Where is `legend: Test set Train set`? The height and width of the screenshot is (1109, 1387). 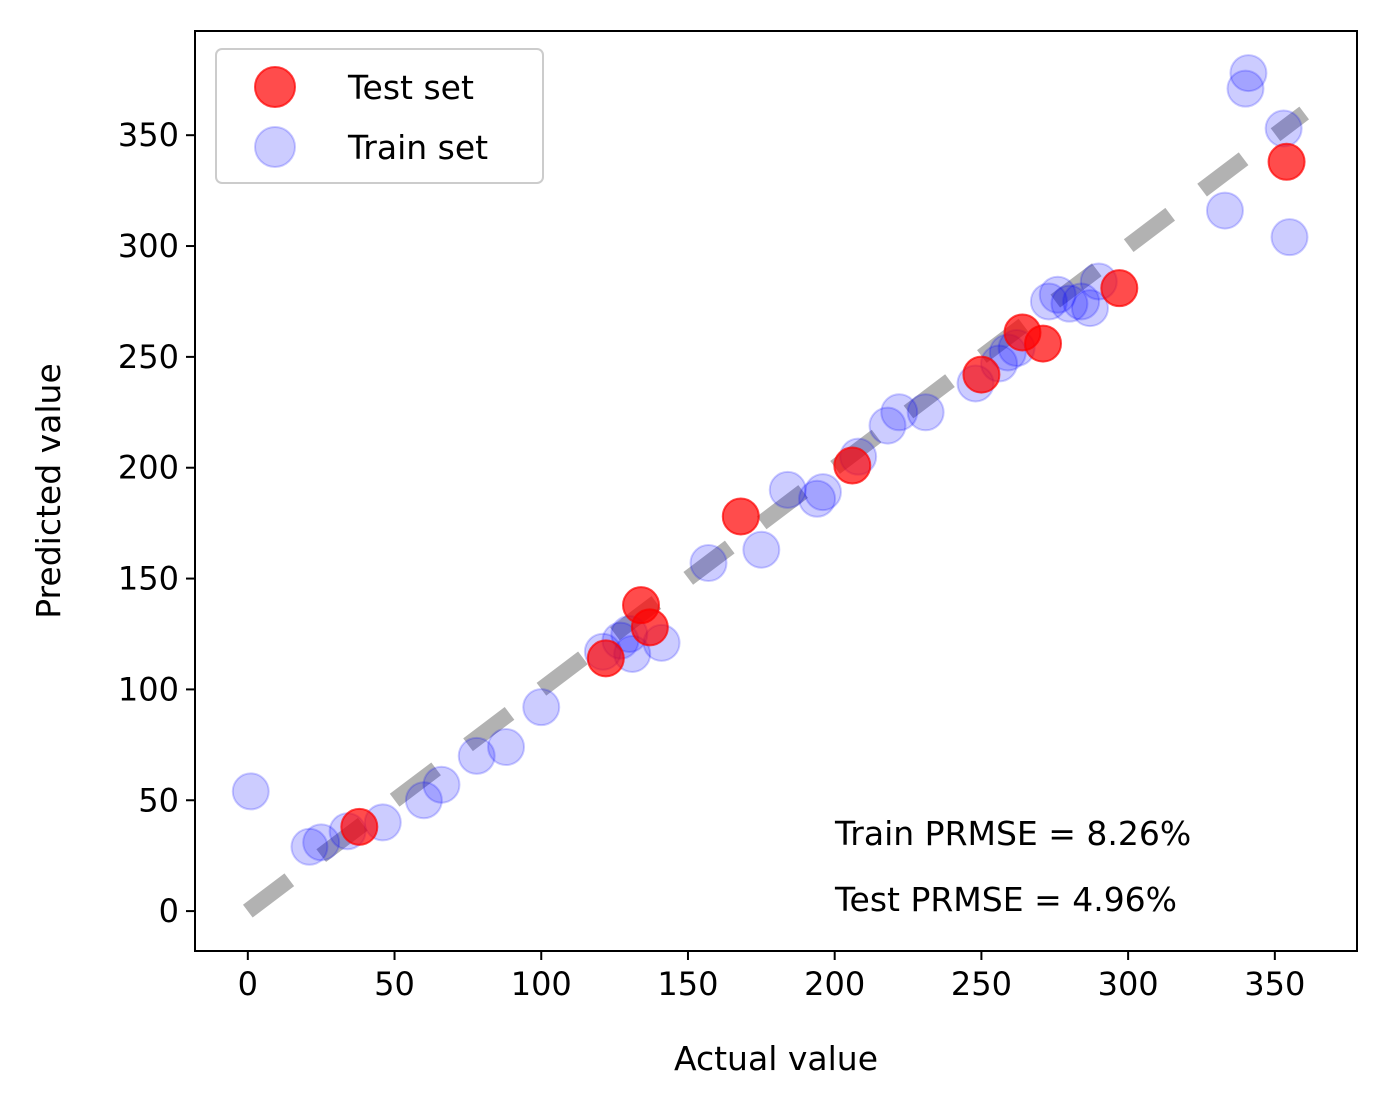
legend: Test set Train set is located at coordinates (379, 116).